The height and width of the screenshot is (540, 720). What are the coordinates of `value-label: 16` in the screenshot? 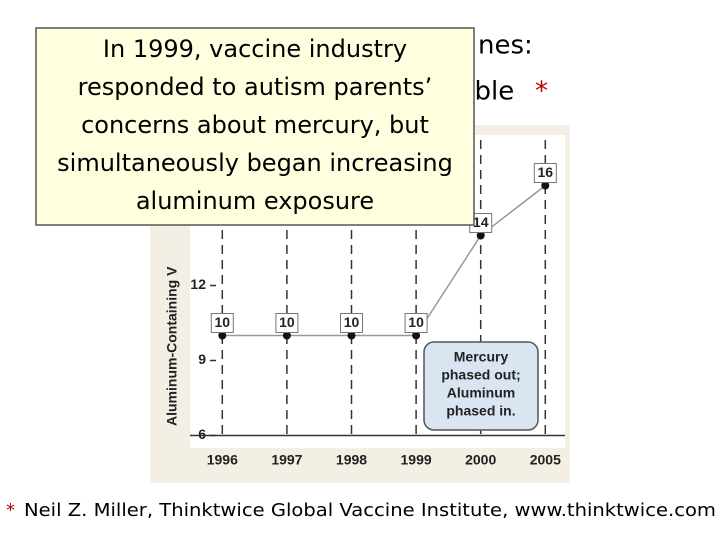 It's located at (546, 172).